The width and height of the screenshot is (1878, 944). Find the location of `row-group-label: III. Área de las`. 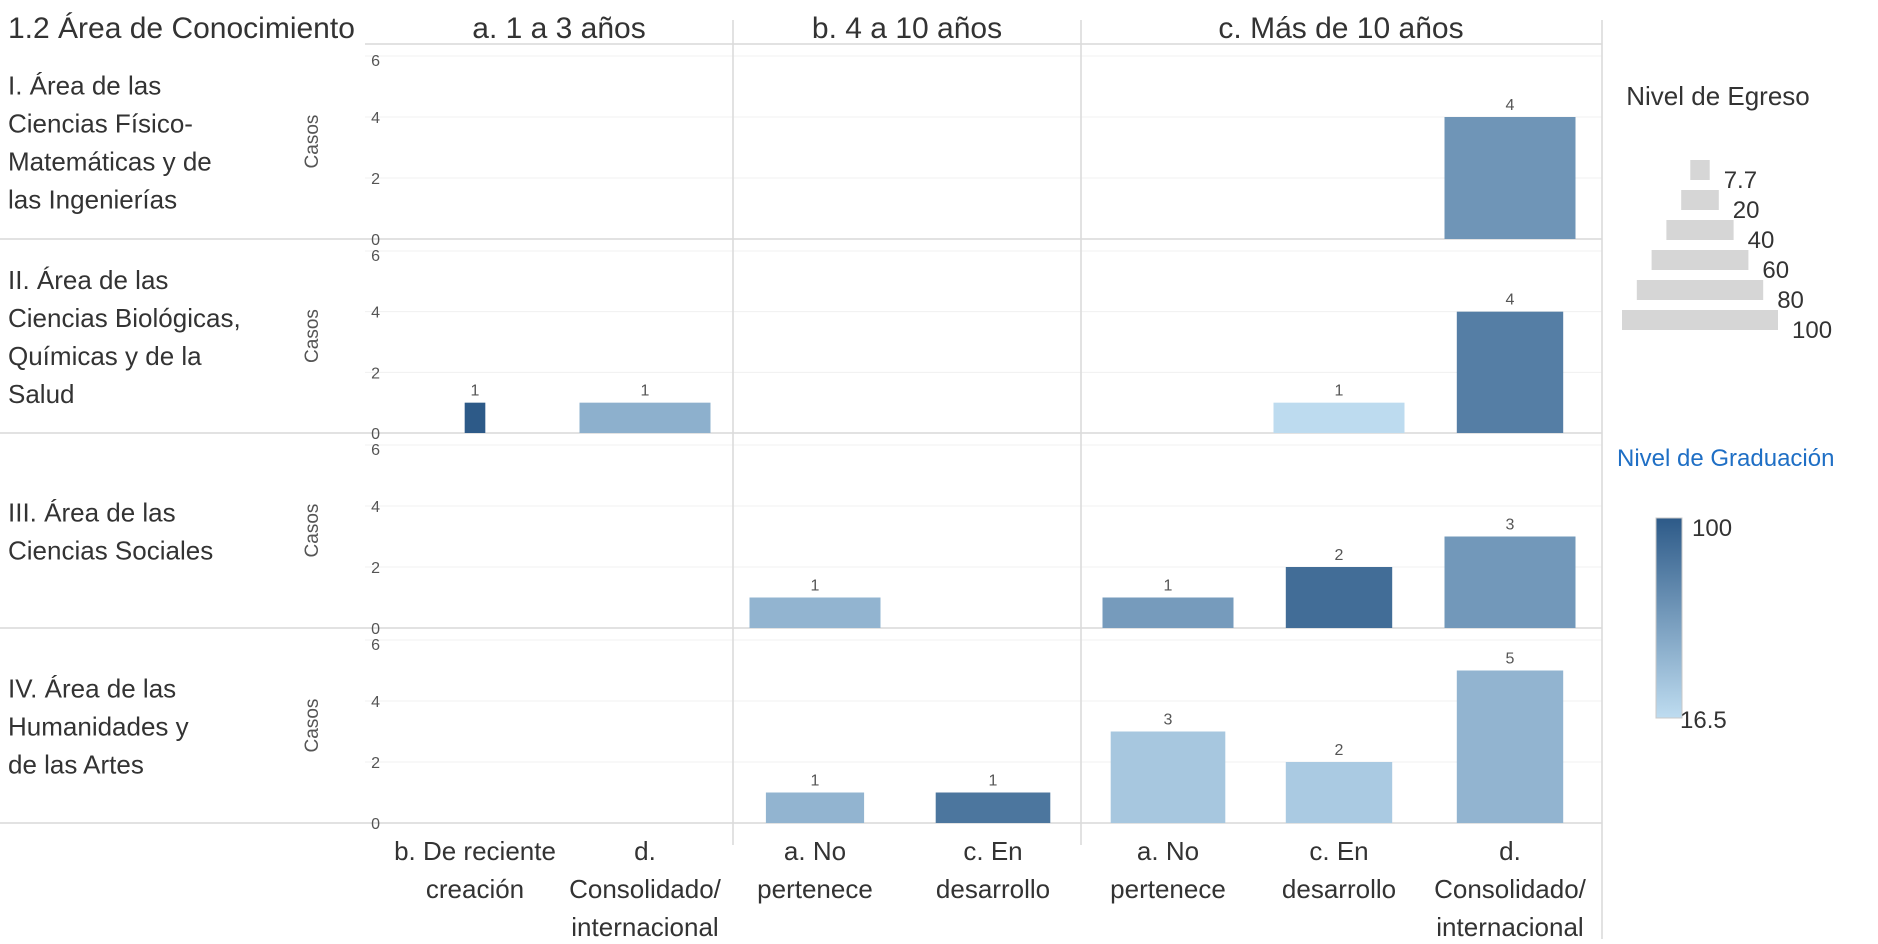

row-group-label: III. Área de las is located at coordinates (92, 513).